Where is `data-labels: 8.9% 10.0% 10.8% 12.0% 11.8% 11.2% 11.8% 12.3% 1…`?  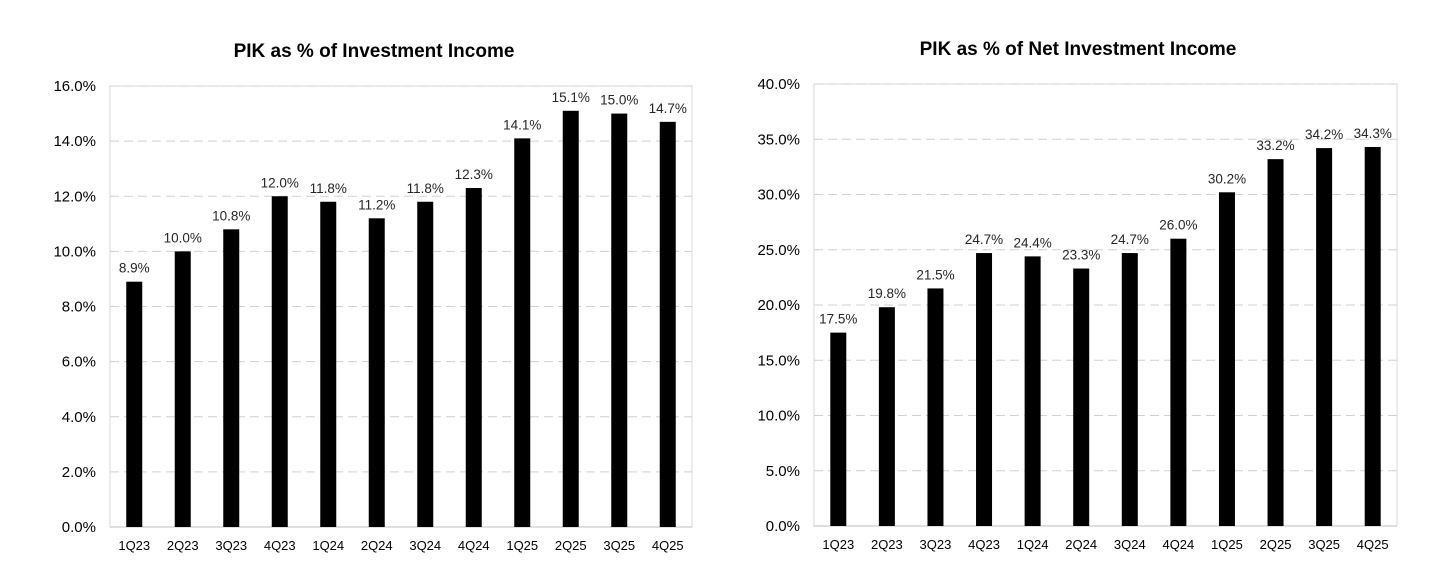
data-labels: 8.9% 10.0% 10.8% 12.0% 11.8% 11.2% 11.8% 12.3% 1… is located at coordinates (403, 183).